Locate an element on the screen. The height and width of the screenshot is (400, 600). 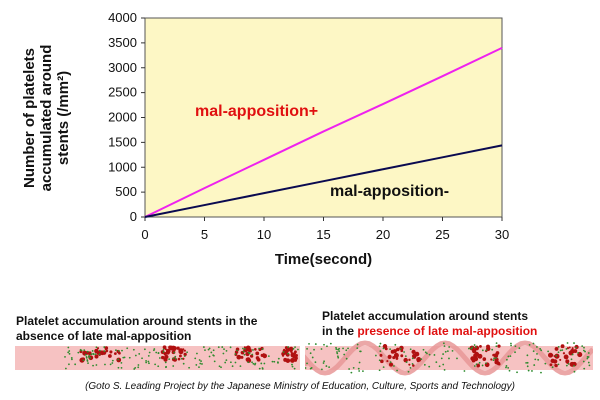
y-tick-label: 2500 is located at coordinates (122, 92).